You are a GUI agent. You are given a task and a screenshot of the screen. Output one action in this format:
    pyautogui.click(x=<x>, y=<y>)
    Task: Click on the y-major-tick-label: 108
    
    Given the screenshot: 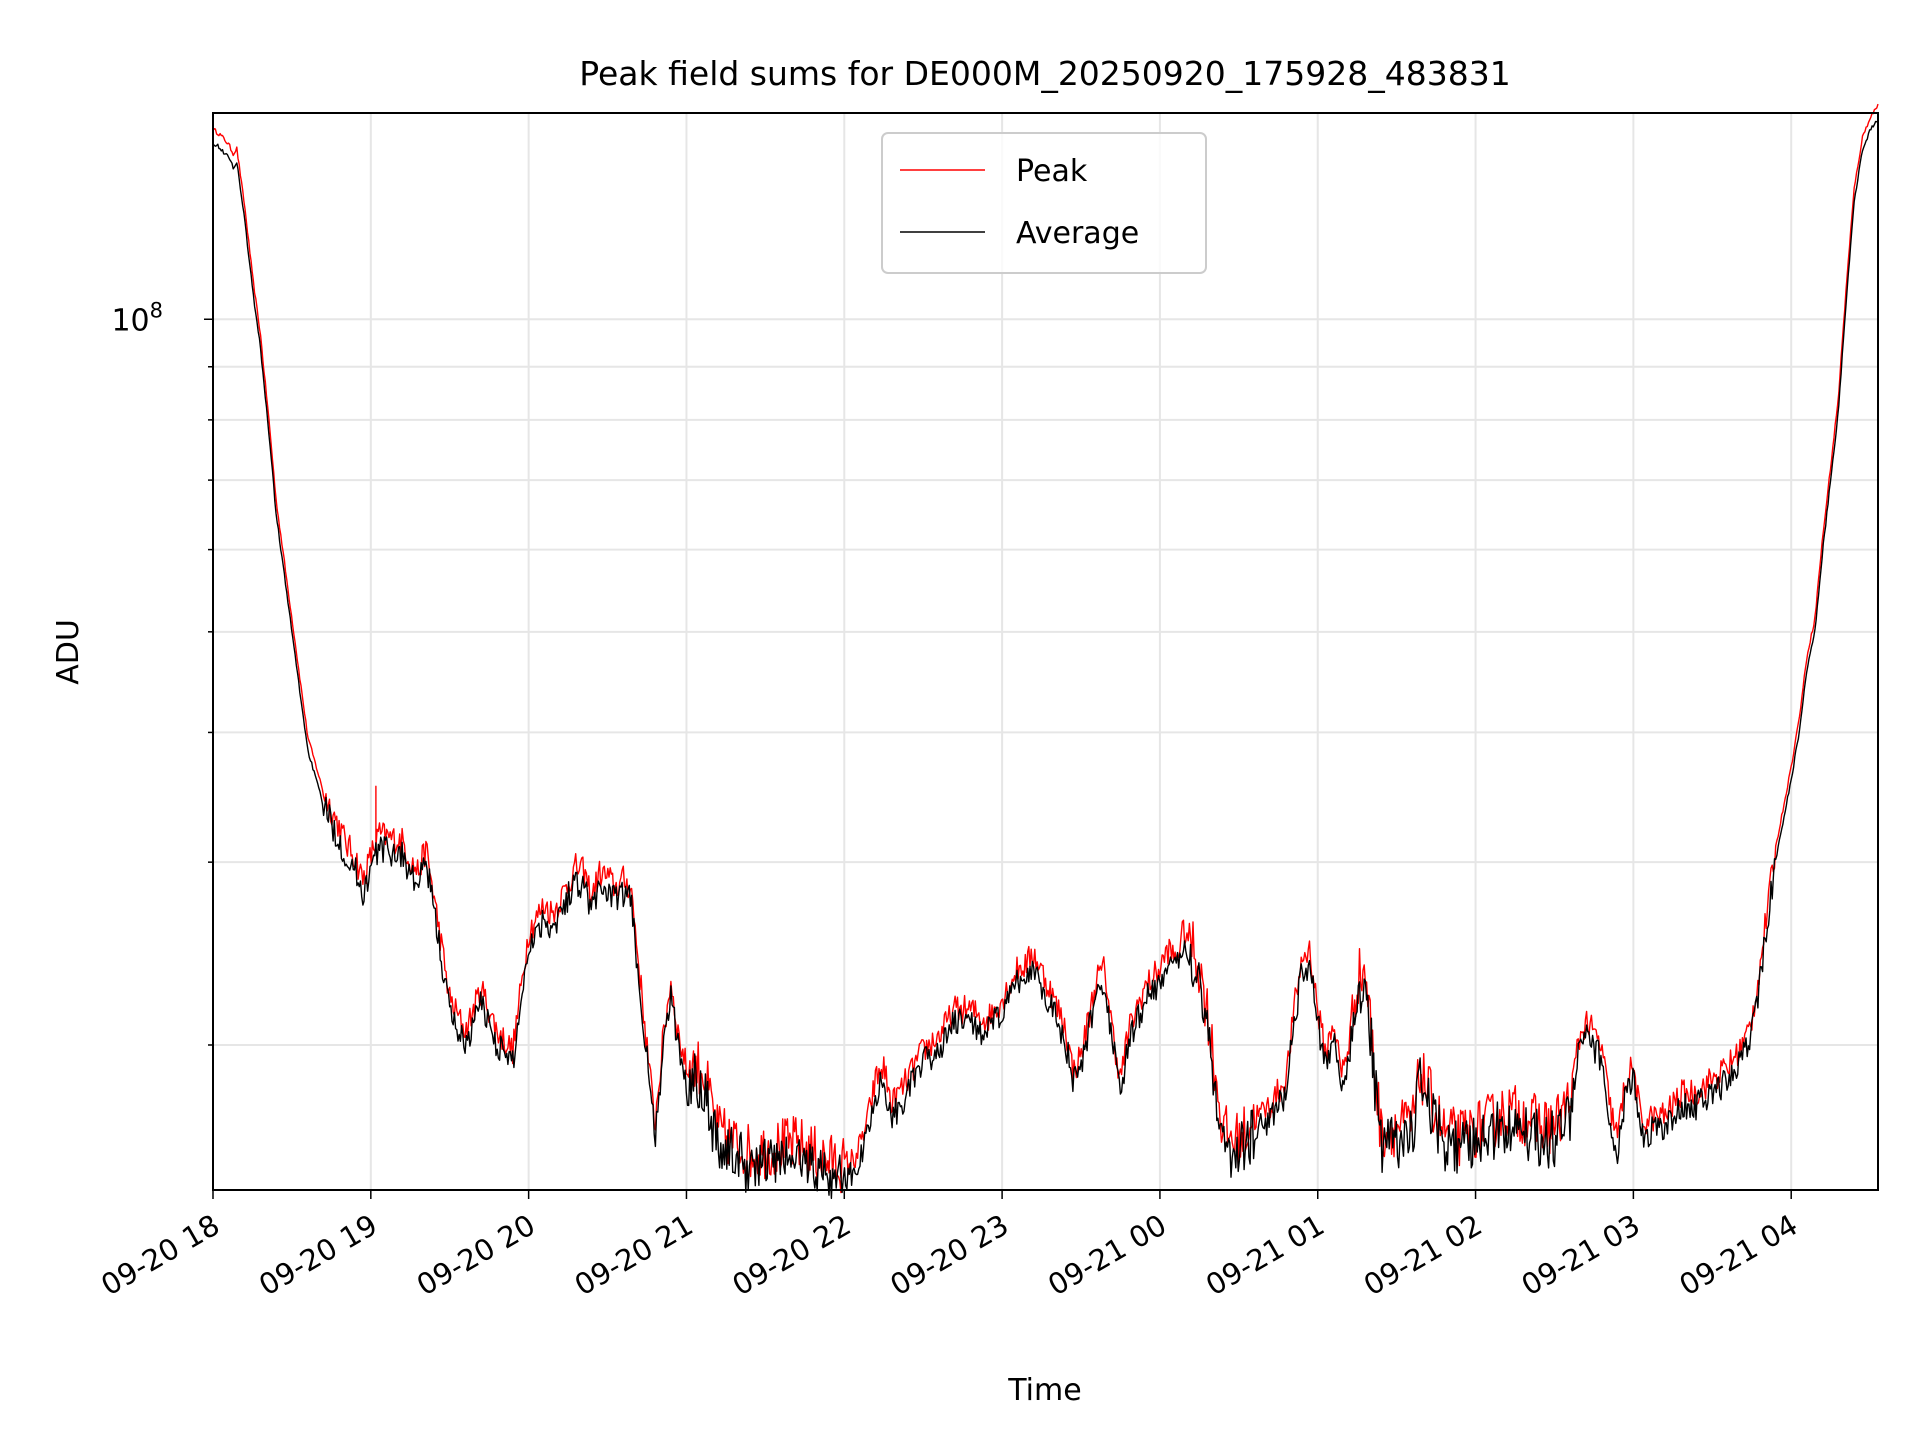 What is the action you would take?
    pyautogui.click(x=137, y=318)
    